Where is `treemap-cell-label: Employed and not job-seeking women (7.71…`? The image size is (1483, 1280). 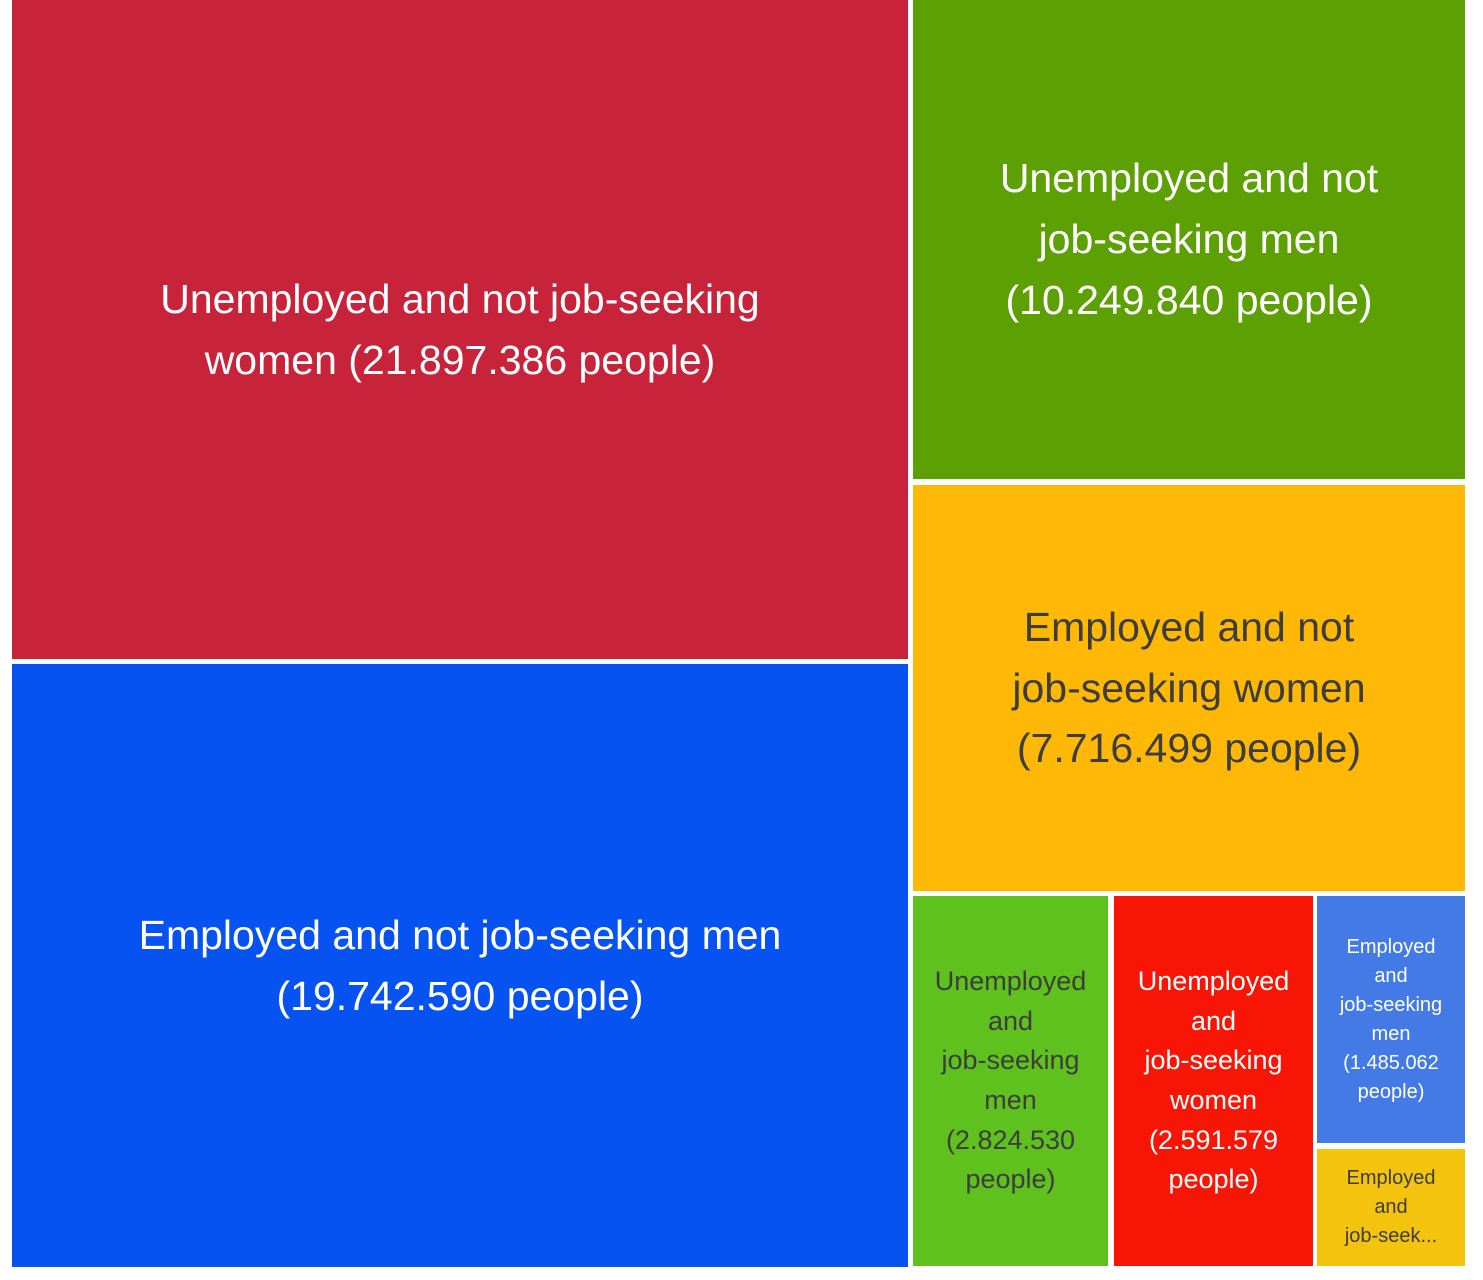
treemap-cell-label: Employed and not job-seeking women (7.71… is located at coordinates (1189, 687).